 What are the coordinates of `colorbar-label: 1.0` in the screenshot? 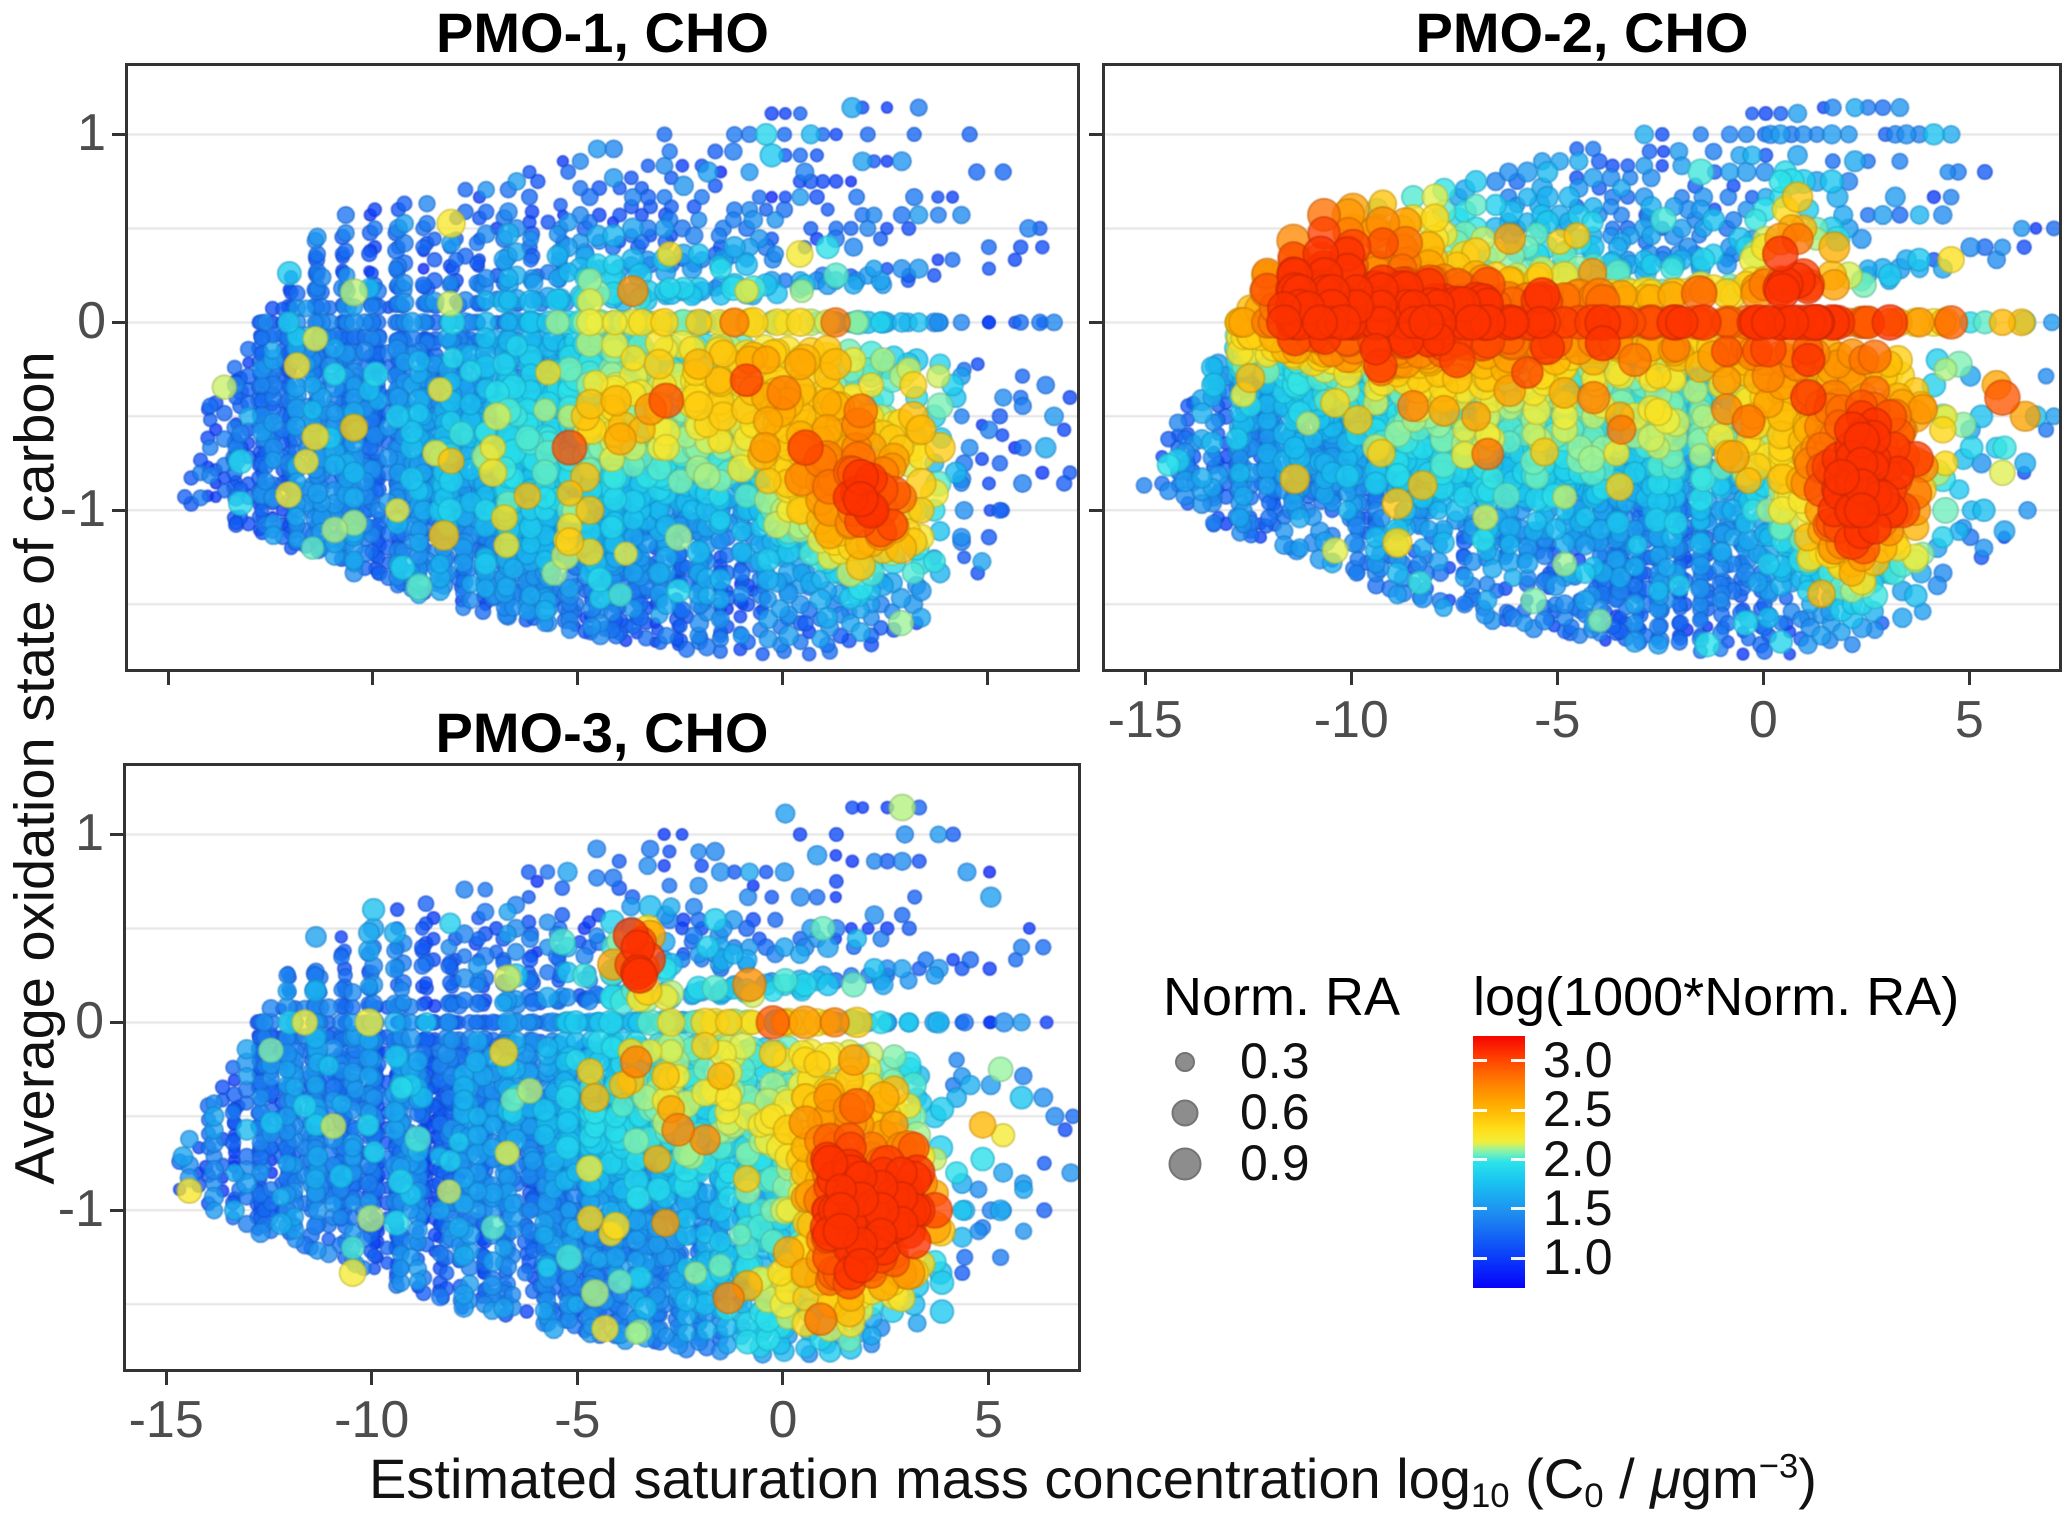 It's located at (1578, 1257).